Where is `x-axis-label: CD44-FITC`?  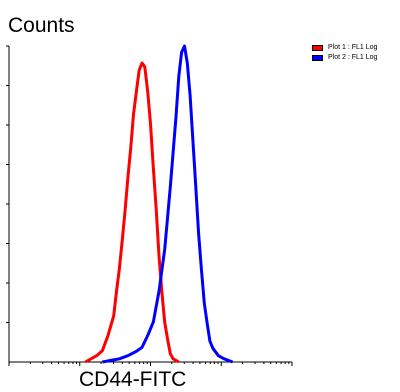
x-axis-label: CD44-FITC is located at coordinates (133, 379).